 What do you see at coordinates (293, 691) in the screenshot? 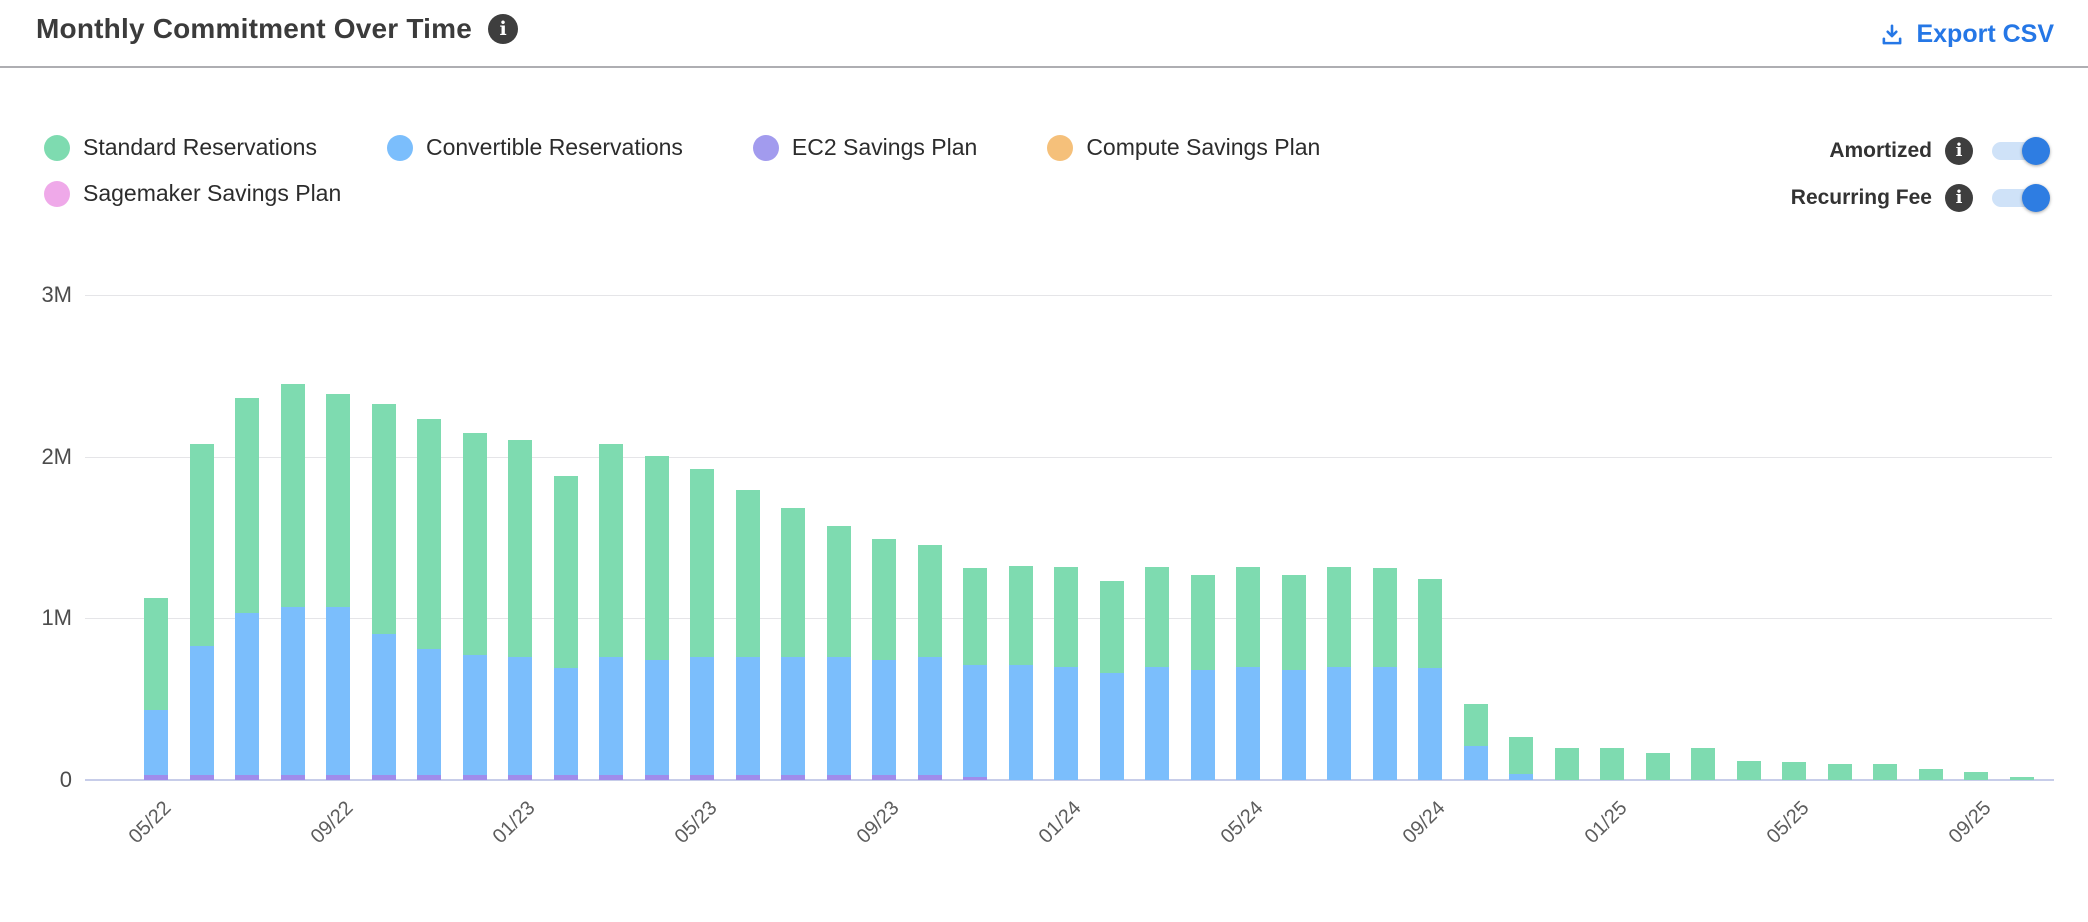
I see `bar-segment-08/22-convertible-reservations` at bounding box center [293, 691].